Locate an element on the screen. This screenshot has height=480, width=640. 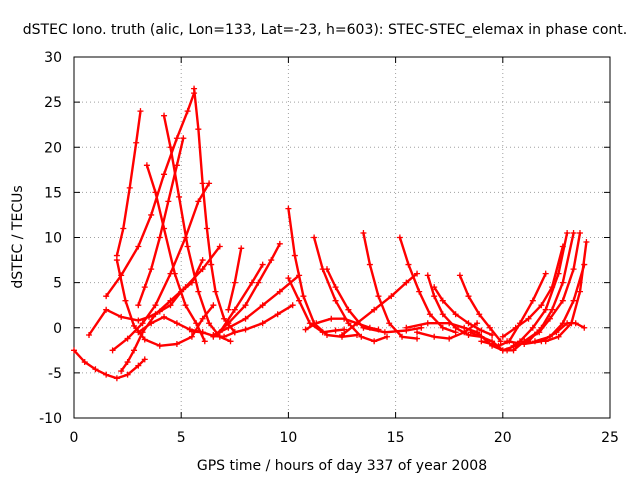
y-tick-label: 0 is located at coordinates (57, 329).